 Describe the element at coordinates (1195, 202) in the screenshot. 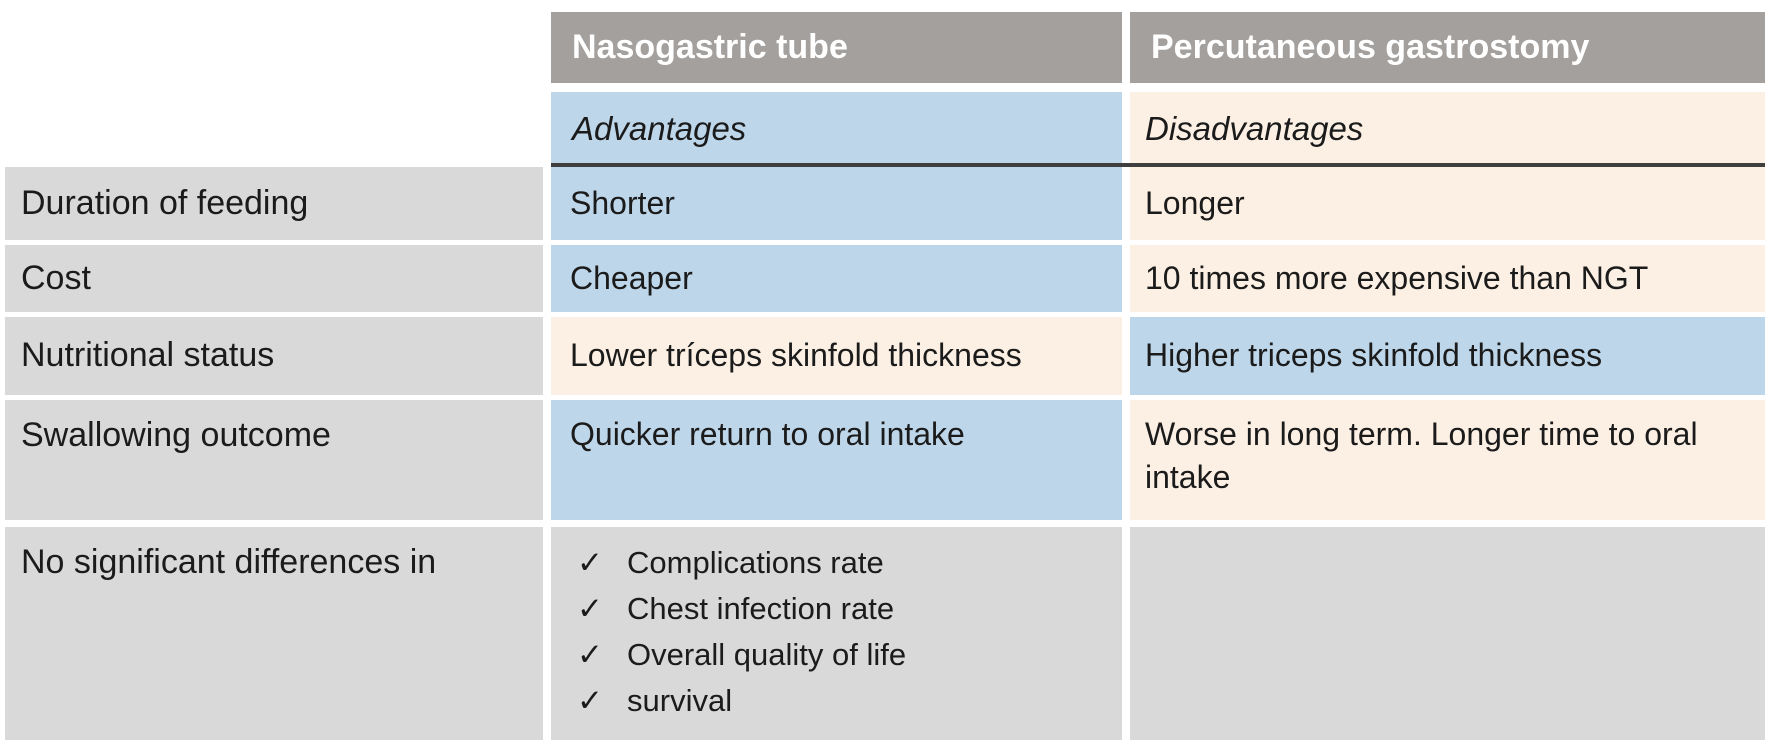

I see `cell-value: Longer` at that location.